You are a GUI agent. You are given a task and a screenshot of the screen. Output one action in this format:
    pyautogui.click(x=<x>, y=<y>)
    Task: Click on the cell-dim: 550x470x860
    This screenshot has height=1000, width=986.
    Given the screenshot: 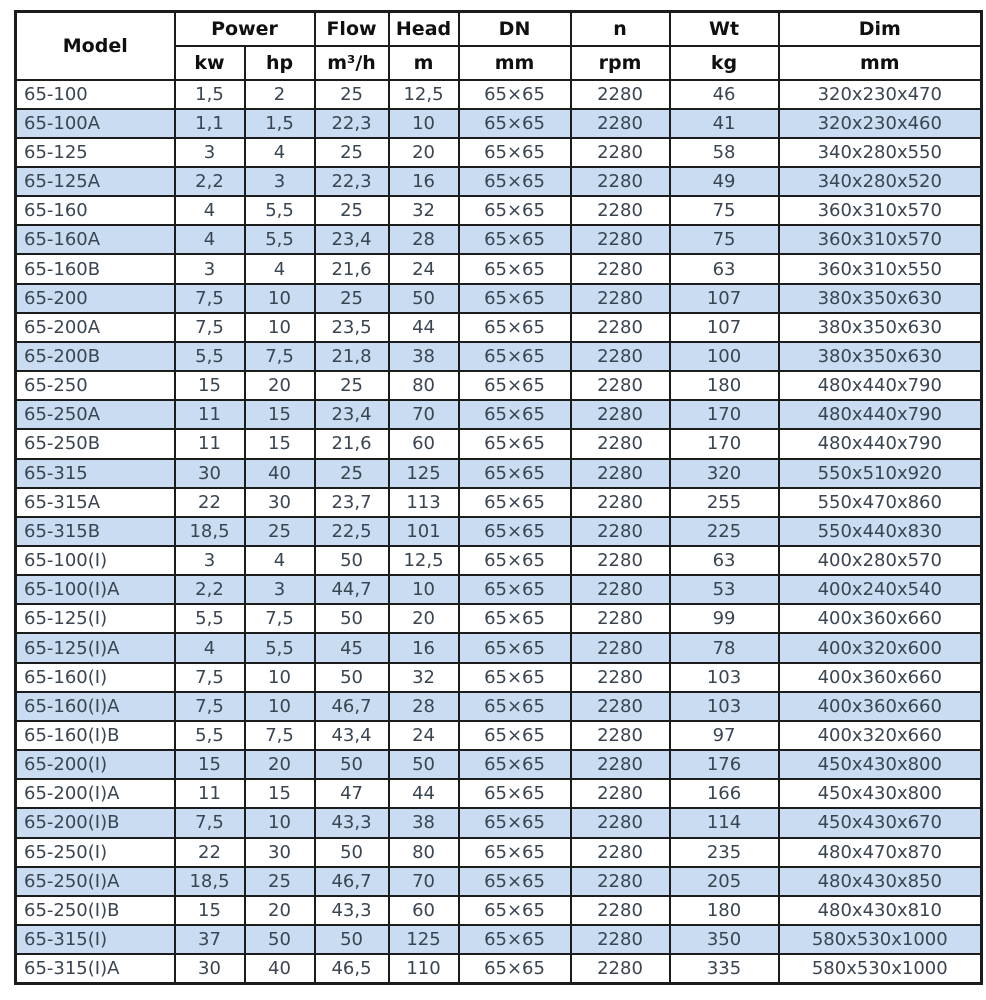 What is the action you would take?
    pyautogui.click(x=880, y=502)
    